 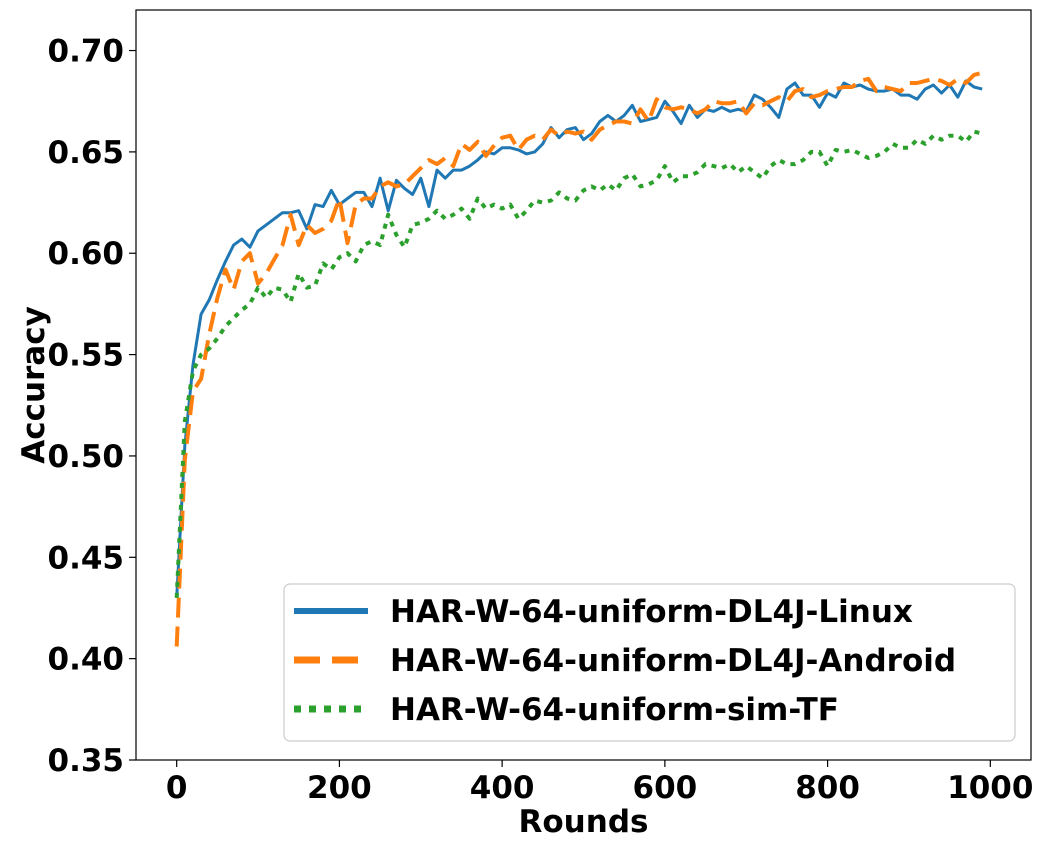 What do you see at coordinates (339, 788) in the screenshot?
I see `x-tick-label: 200` at bounding box center [339, 788].